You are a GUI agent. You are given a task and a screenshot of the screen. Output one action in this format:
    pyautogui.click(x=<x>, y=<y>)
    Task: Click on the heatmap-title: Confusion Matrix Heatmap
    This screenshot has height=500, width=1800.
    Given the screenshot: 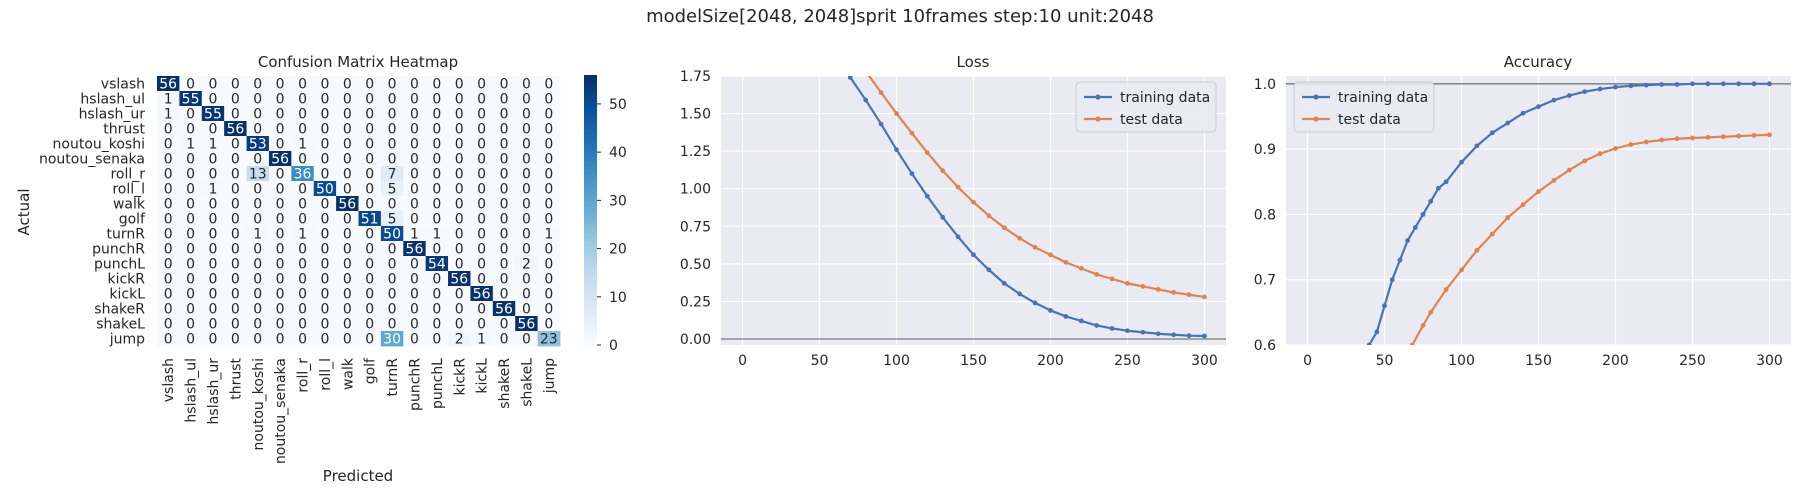 What is the action you would take?
    pyautogui.click(x=358, y=62)
    